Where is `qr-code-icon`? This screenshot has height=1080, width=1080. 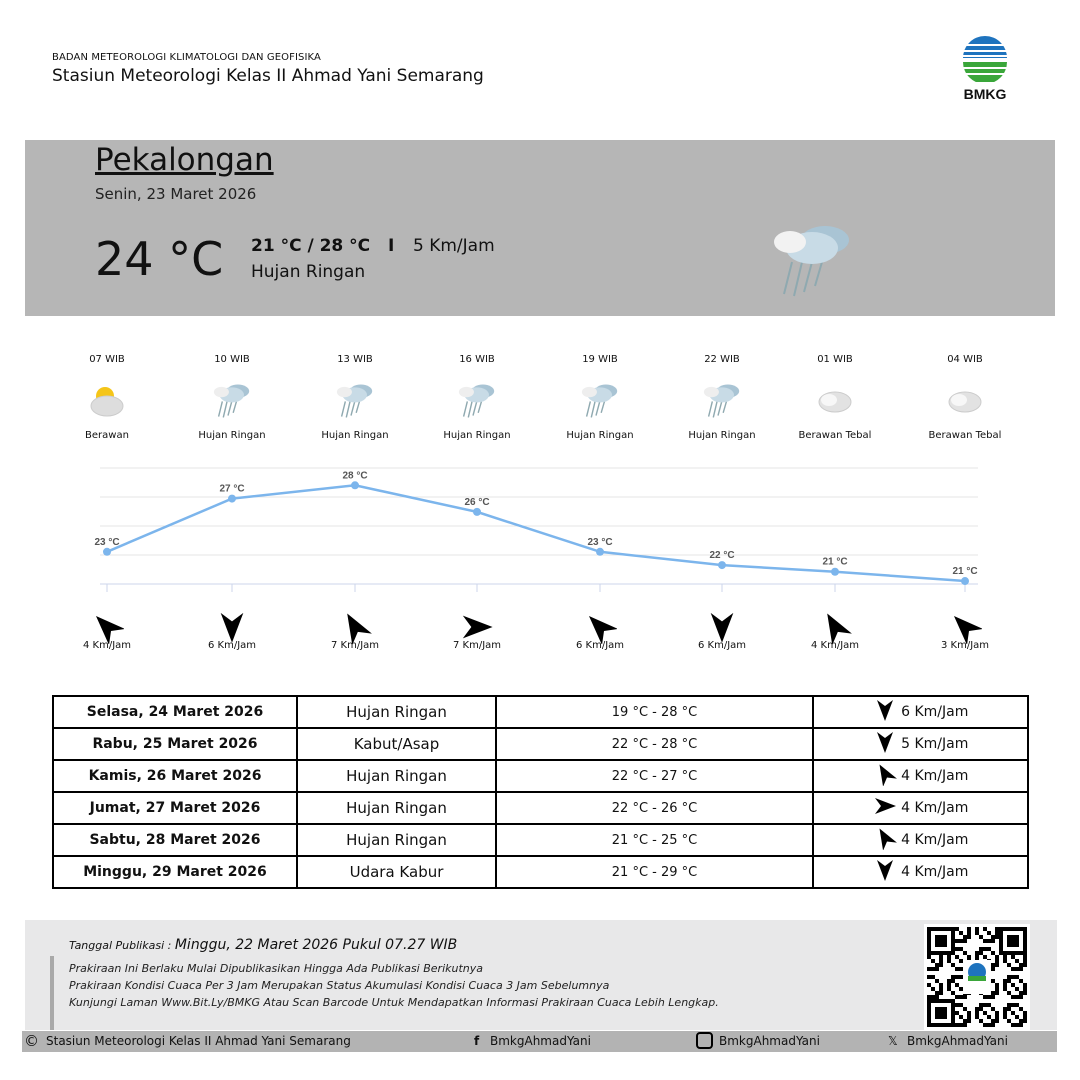
qr-code-icon is located at coordinates (977, 977).